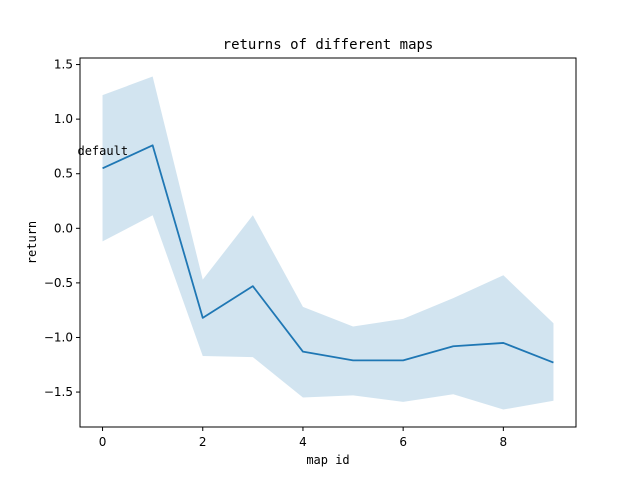 This screenshot has width=640, height=480. I want to click on y-tick-label: 1.5, so click(63, 65).